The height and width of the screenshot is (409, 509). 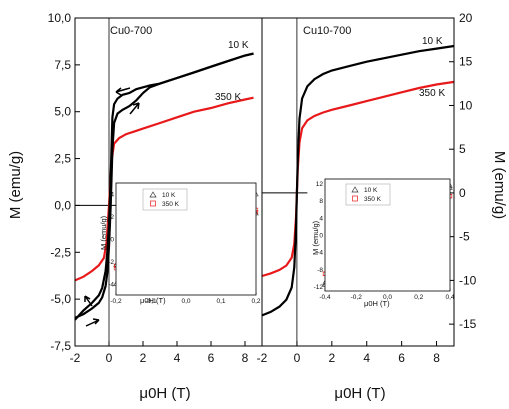 I want to click on right-y-tick-label-5: 10, so click(x=466, y=105).